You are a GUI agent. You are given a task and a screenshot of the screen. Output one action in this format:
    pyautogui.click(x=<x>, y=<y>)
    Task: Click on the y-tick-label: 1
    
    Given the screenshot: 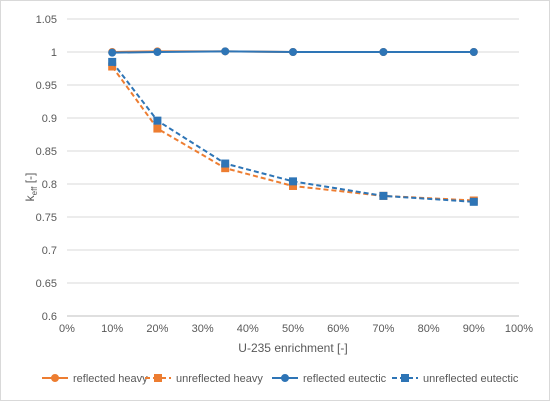 What is the action you would take?
    pyautogui.click(x=54, y=53)
    